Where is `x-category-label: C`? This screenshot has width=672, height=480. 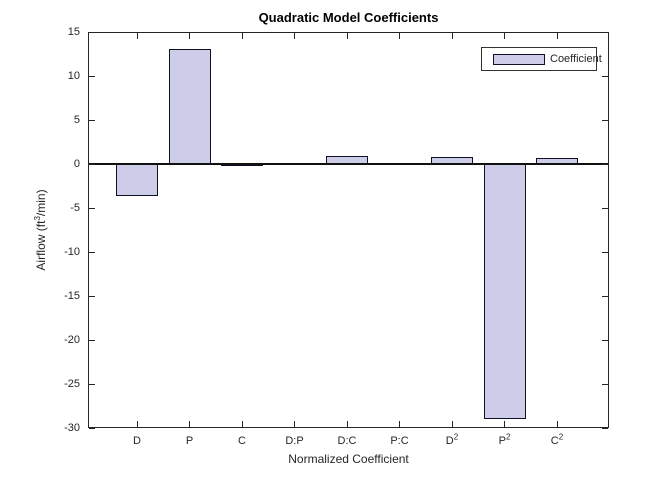 x-category-label: C is located at coordinates (242, 441).